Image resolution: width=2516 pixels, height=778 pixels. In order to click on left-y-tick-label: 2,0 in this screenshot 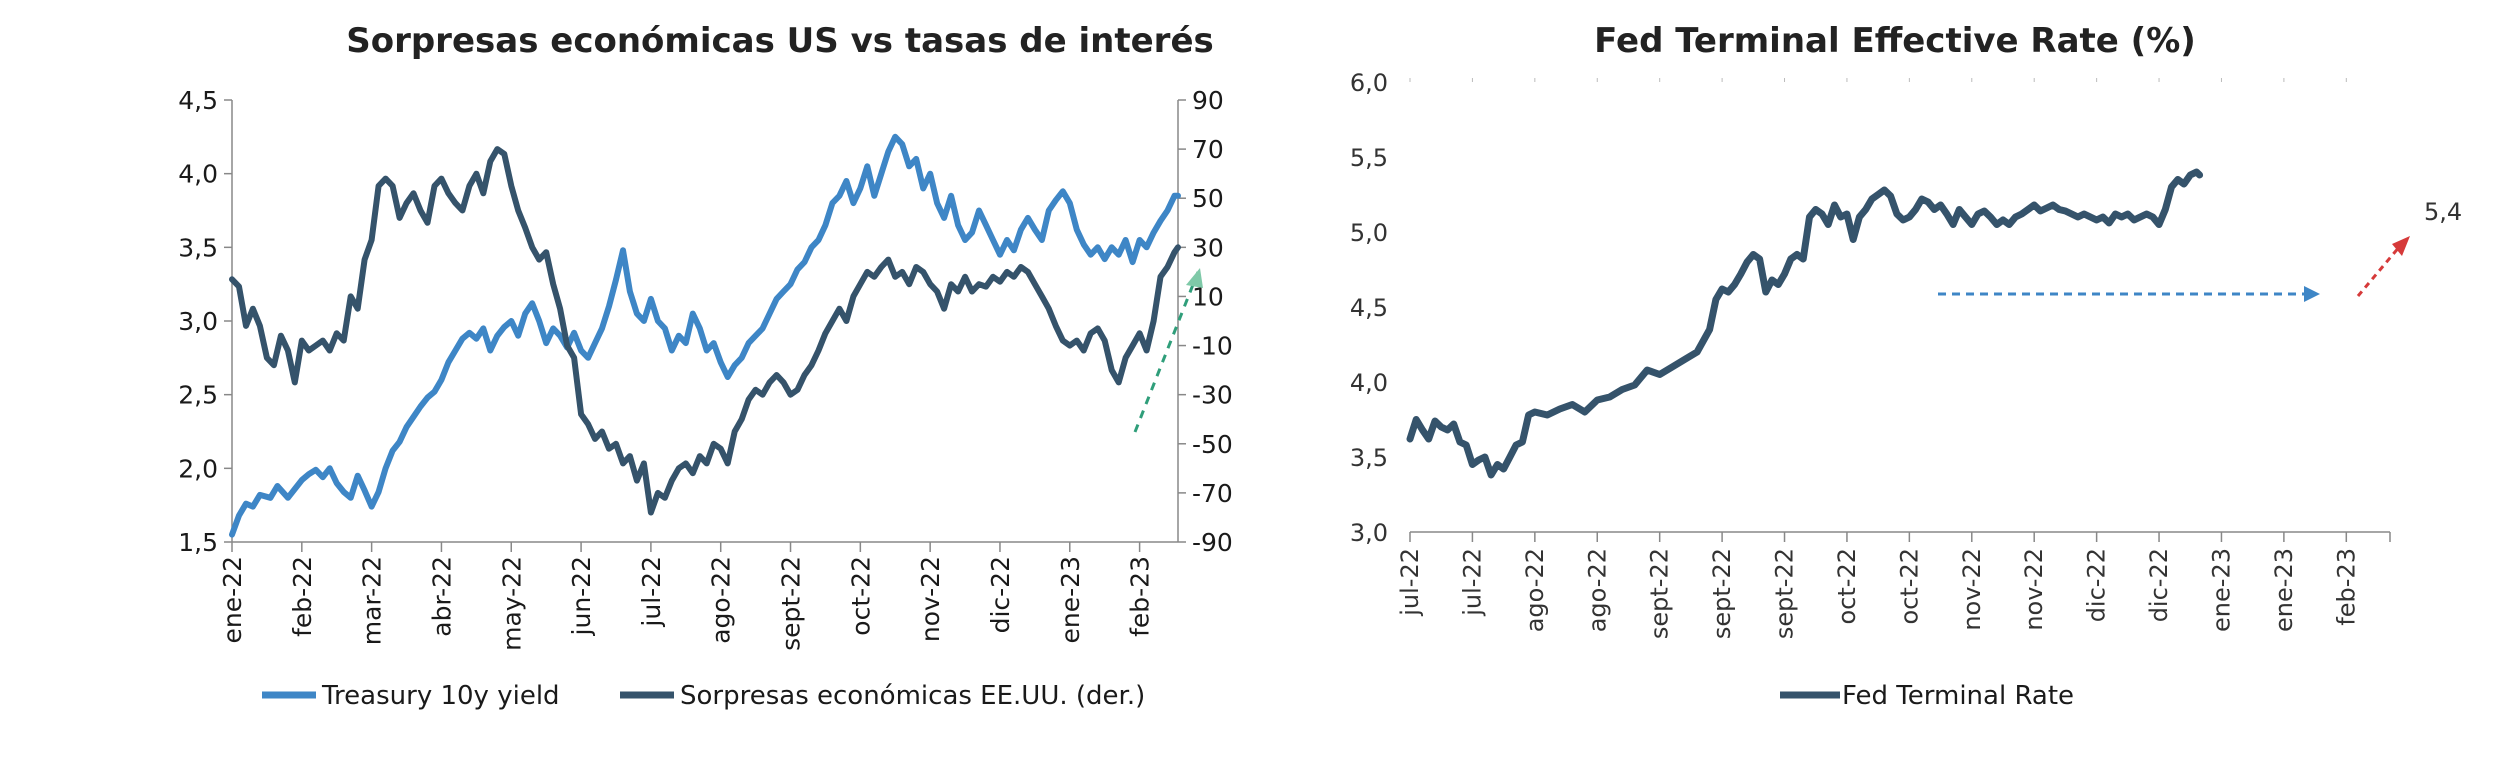, I will do `click(198, 468)`.